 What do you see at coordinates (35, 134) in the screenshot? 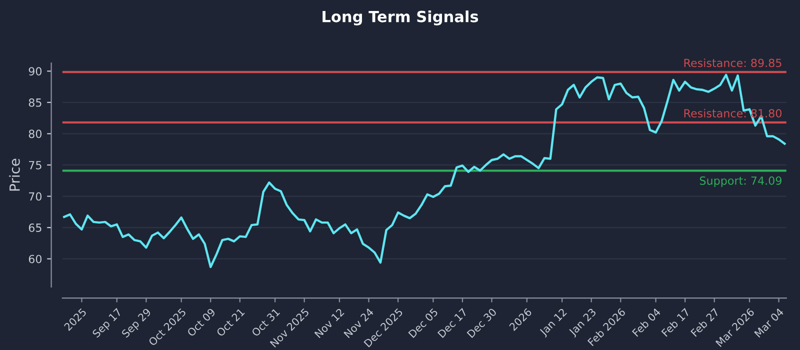
I see `y-tick-label: 80` at bounding box center [35, 134].